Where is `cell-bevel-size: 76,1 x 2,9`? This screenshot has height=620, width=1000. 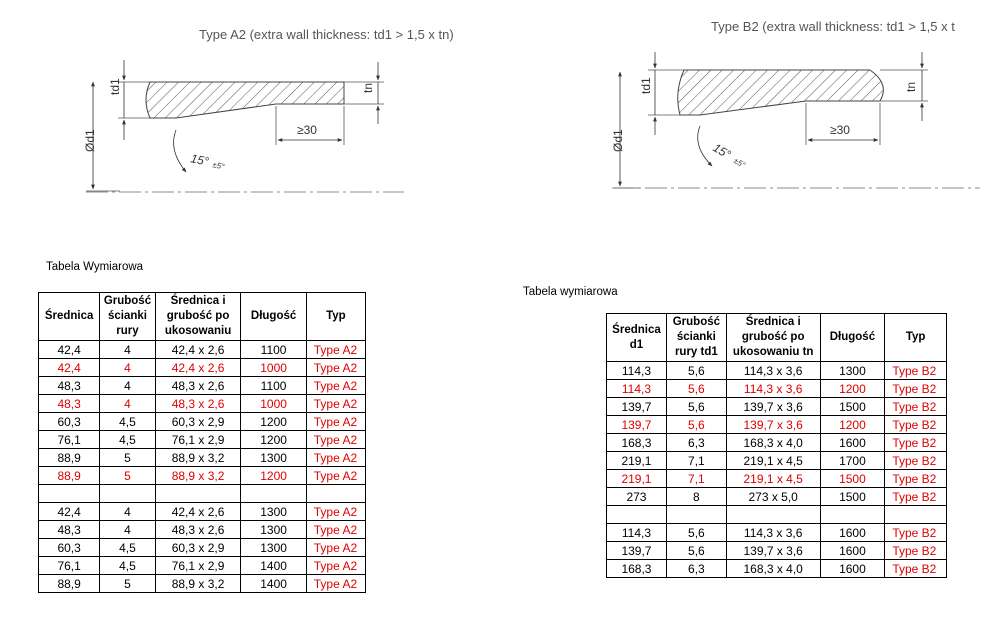 cell-bevel-size: 76,1 x 2,9 is located at coordinates (198, 565).